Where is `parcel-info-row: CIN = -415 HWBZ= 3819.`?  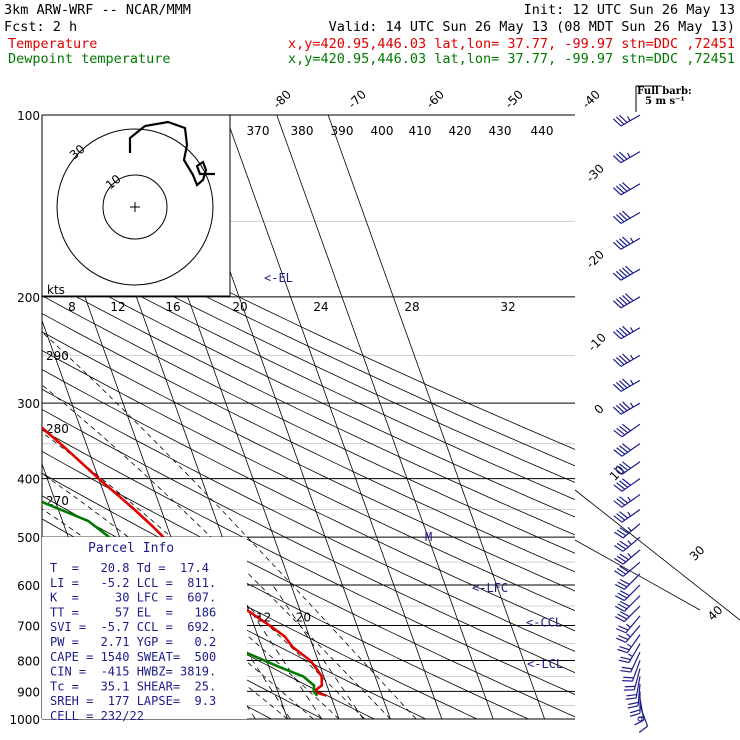
parcel-info-row: CIN = -415 HWBZ= 3819. is located at coordinates (133, 672).